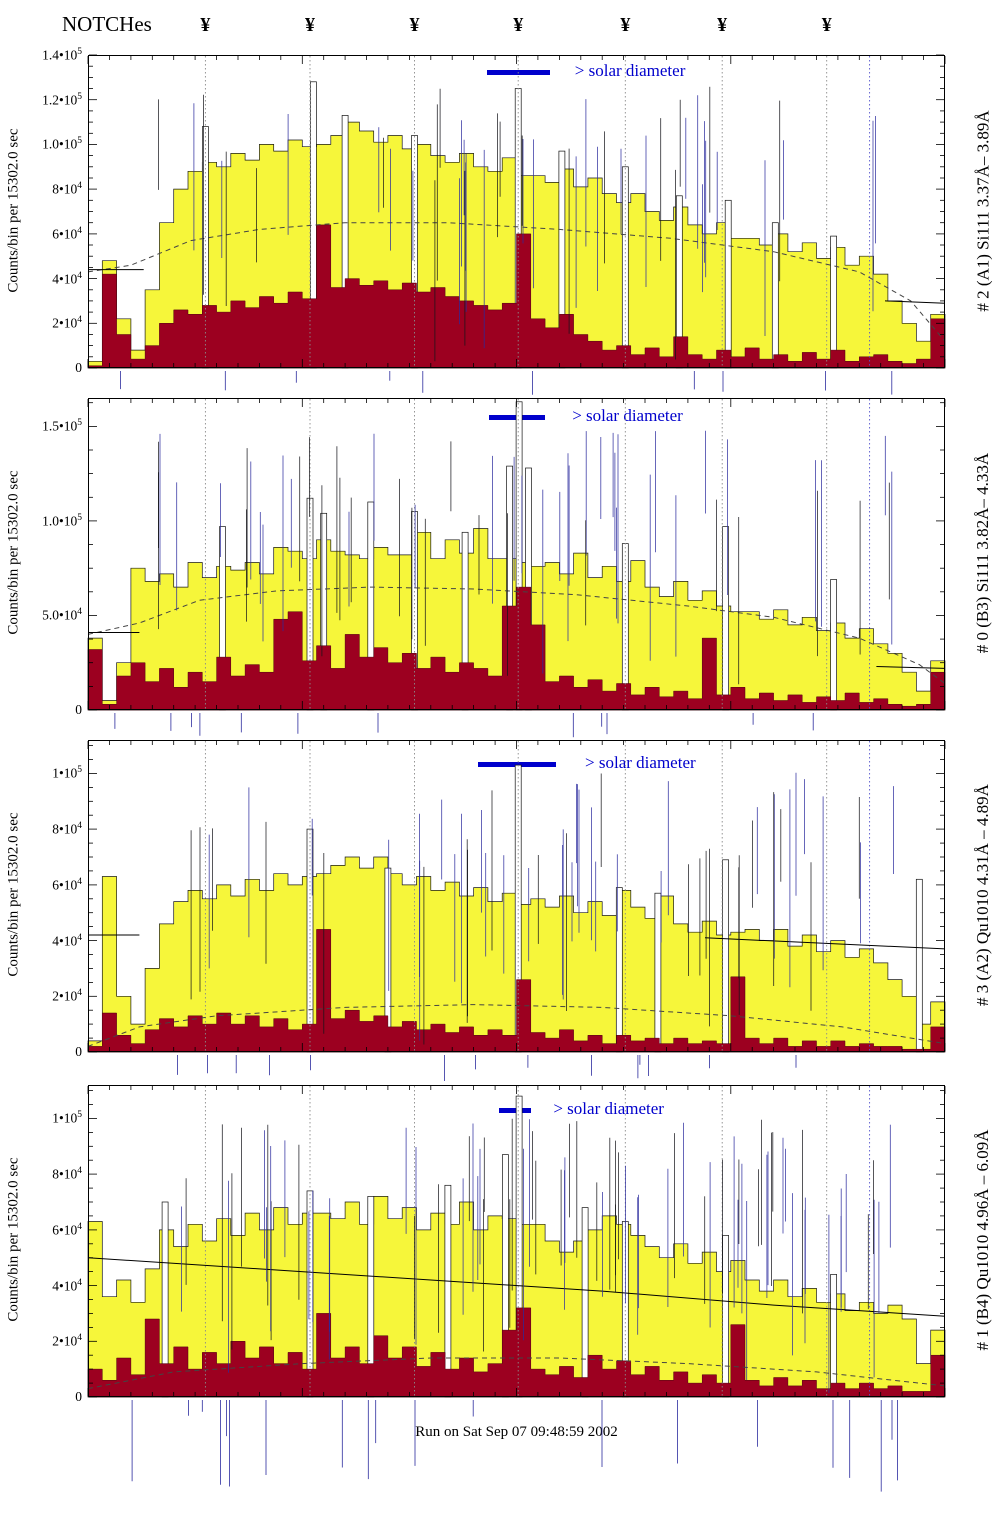 The width and height of the screenshot is (1005, 1513). What do you see at coordinates (516, 1432) in the screenshot?
I see `run-caption: Run on Sat Sep 07 09:48:59 2002` at bounding box center [516, 1432].